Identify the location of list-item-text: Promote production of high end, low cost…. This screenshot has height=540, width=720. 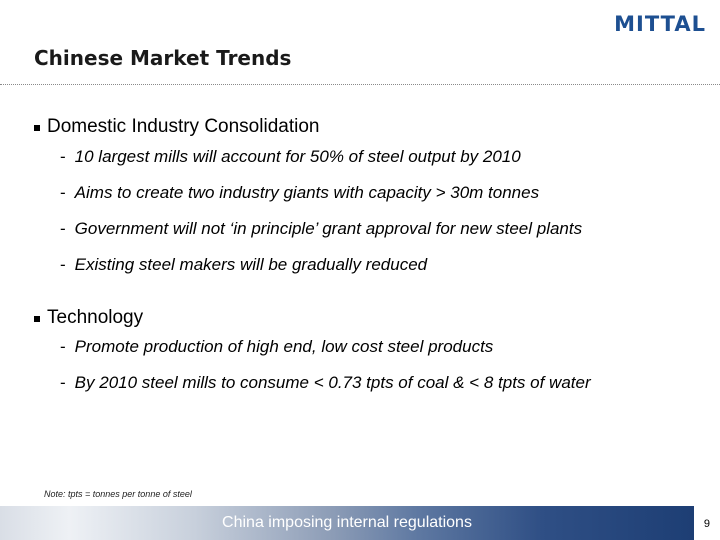
(284, 346).